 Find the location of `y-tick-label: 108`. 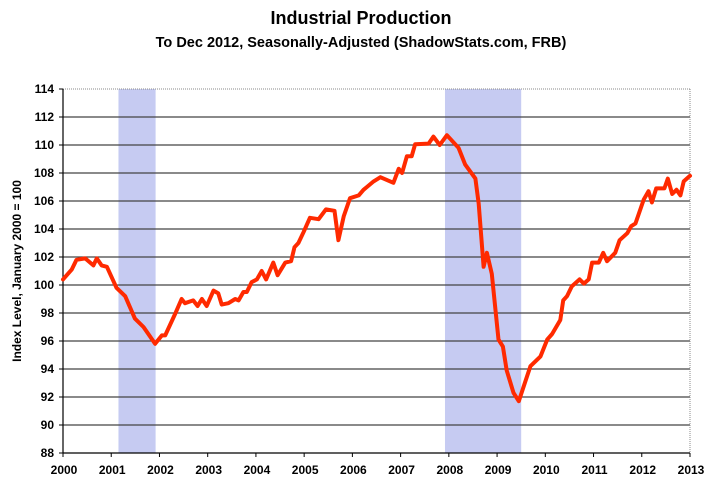

y-tick-label: 108 is located at coordinates (44, 173).